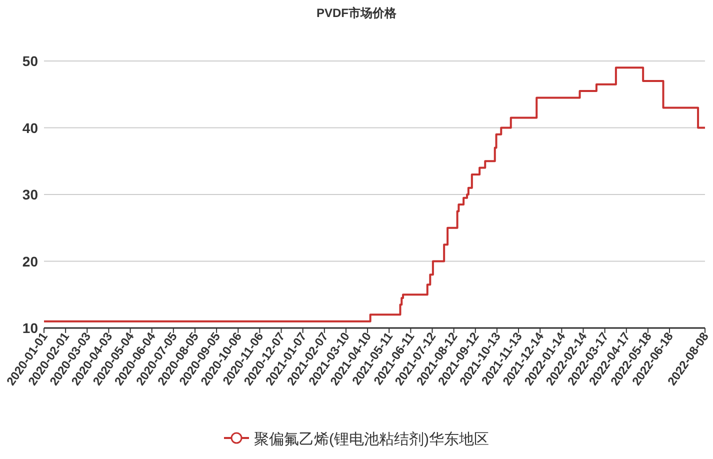 This screenshot has height=459, width=713. I want to click on y-tick-label: 40, so click(30, 128).